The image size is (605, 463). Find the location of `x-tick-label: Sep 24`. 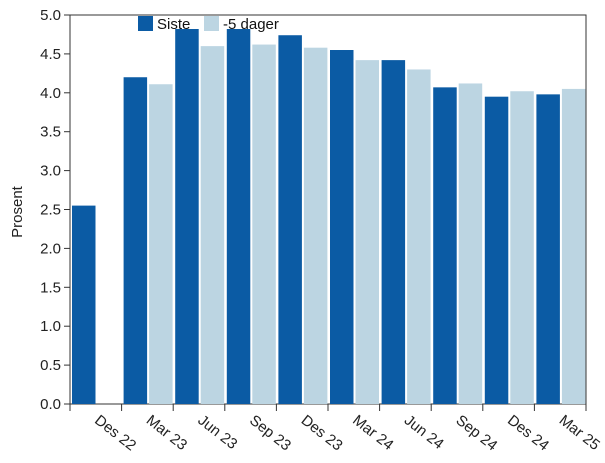

x-tick-label: Sep 24 is located at coordinates (477, 433).